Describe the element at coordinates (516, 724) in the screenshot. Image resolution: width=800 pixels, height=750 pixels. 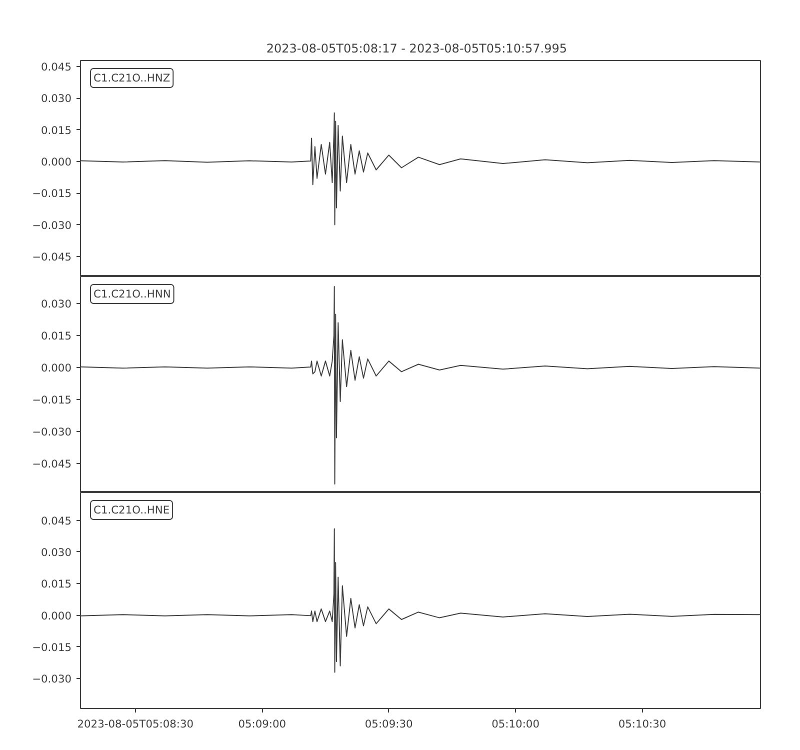
I see `x-tick-label: 05:10:00` at that location.